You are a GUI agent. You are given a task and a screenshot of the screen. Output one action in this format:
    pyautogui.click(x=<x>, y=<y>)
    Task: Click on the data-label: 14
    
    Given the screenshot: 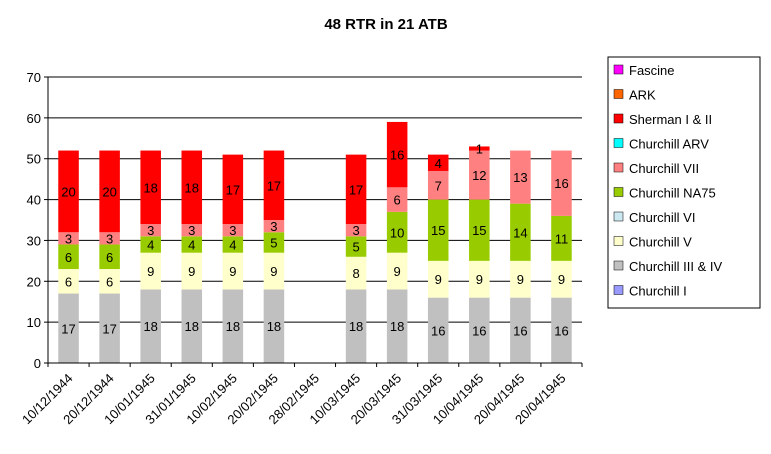 What is the action you would take?
    pyautogui.click(x=520, y=232)
    